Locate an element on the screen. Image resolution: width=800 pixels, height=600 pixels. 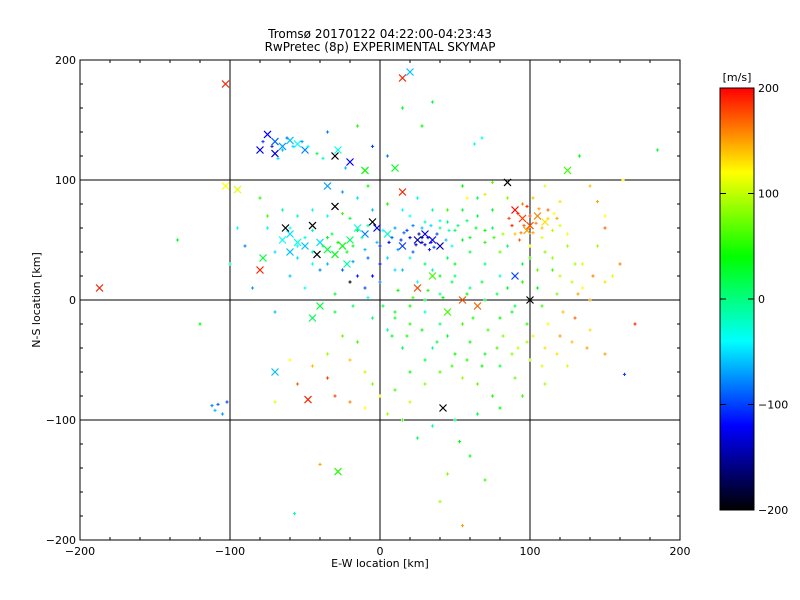
x-tick-label: 100 is located at coordinates (530, 551).